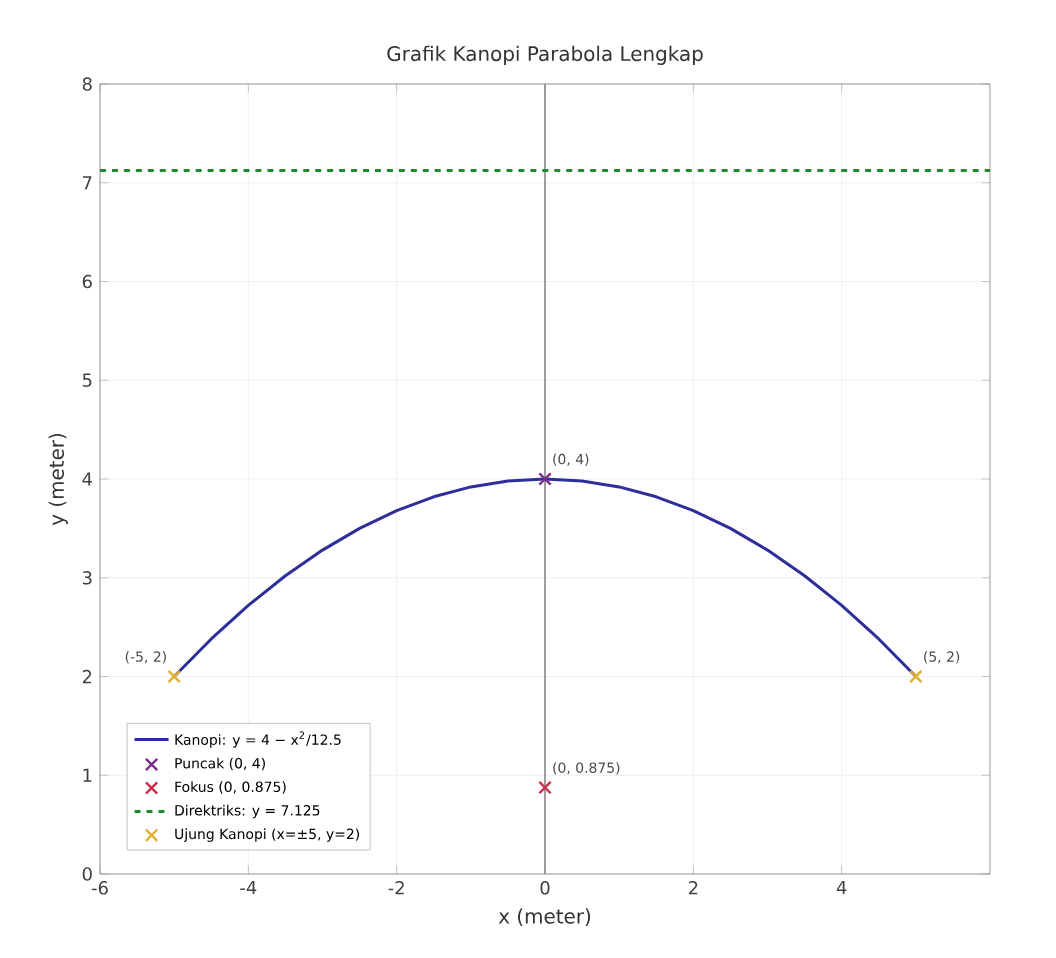 This screenshot has height=958, width=1056. What do you see at coordinates (87, 676) in the screenshot?
I see `y-tick-label: 2` at bounding box center [87, 676].